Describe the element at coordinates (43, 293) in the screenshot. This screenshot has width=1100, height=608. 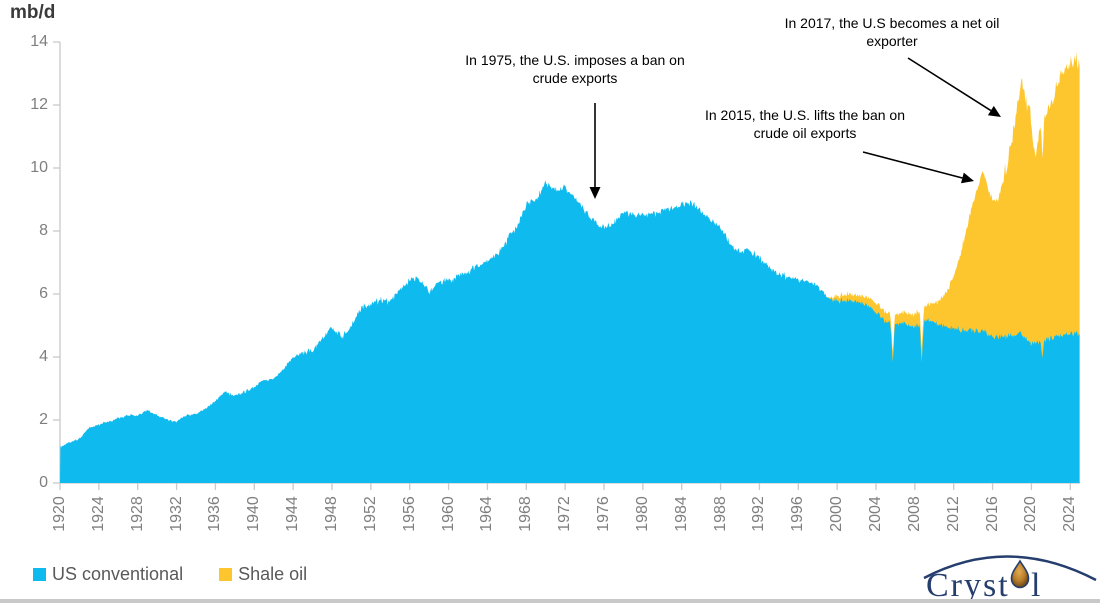
I see `y-axis-tick-6: 6` at that location.